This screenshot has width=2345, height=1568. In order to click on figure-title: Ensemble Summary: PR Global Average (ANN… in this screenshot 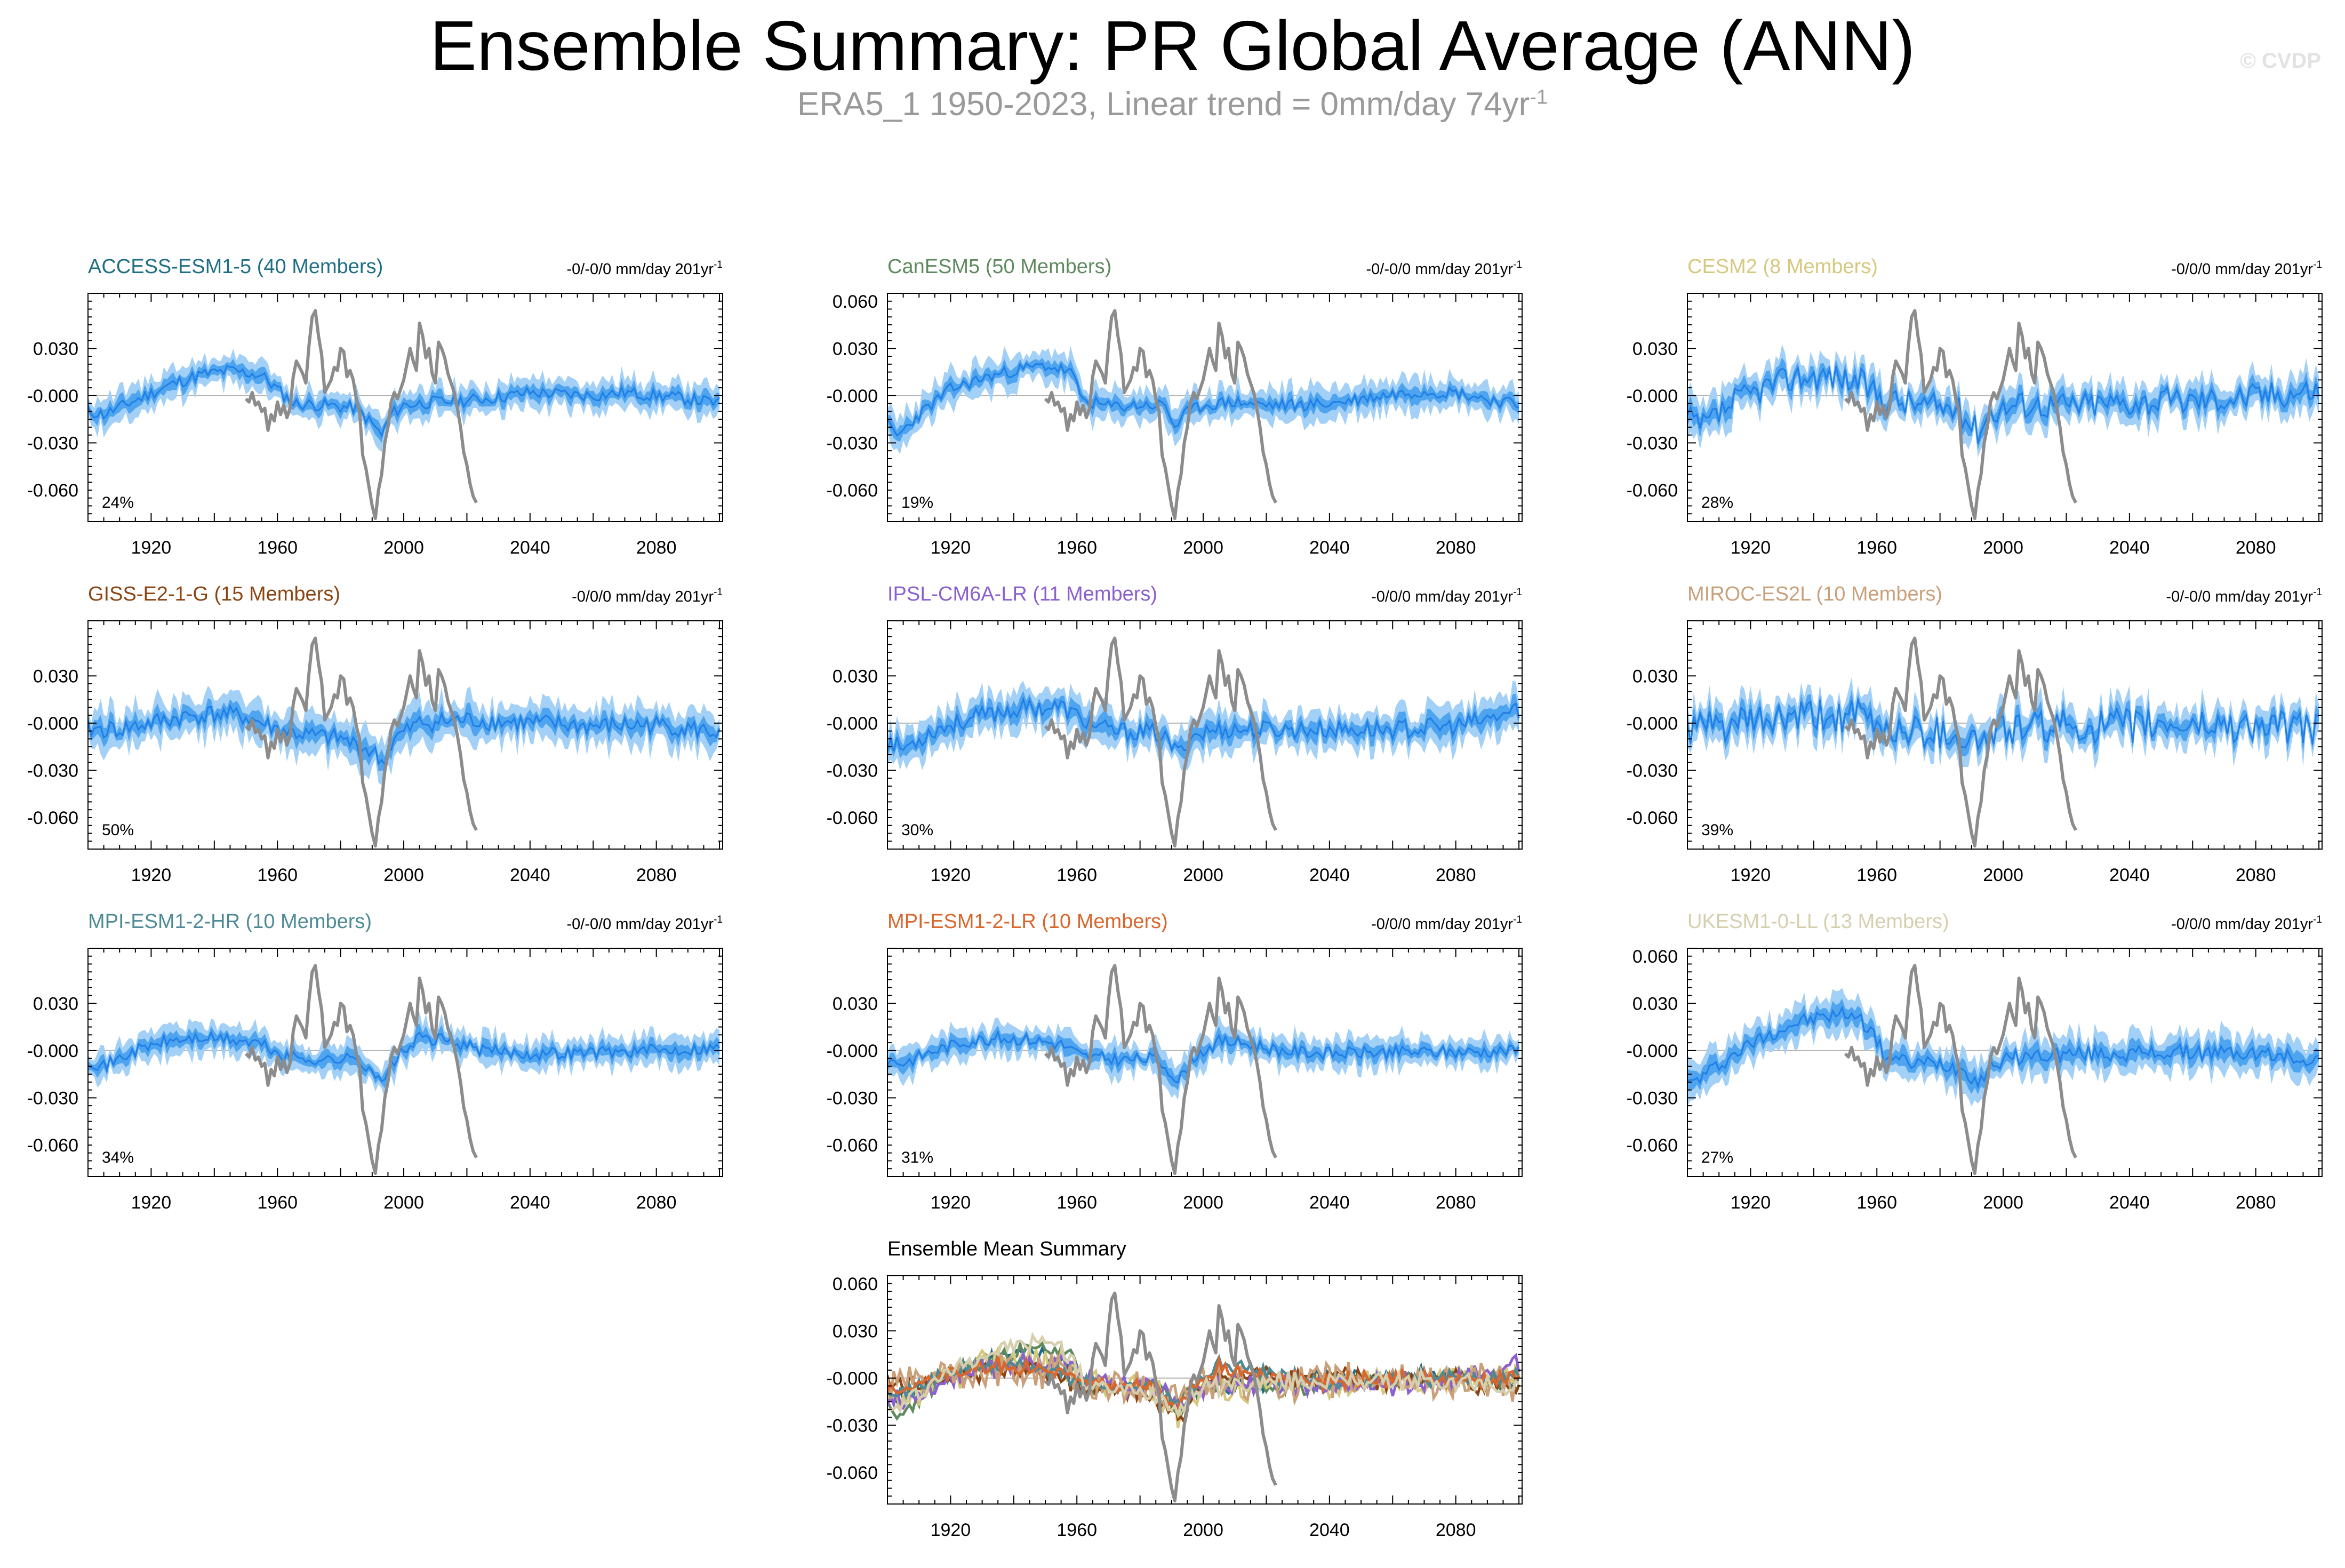, I will do `click(1172, 45)`.